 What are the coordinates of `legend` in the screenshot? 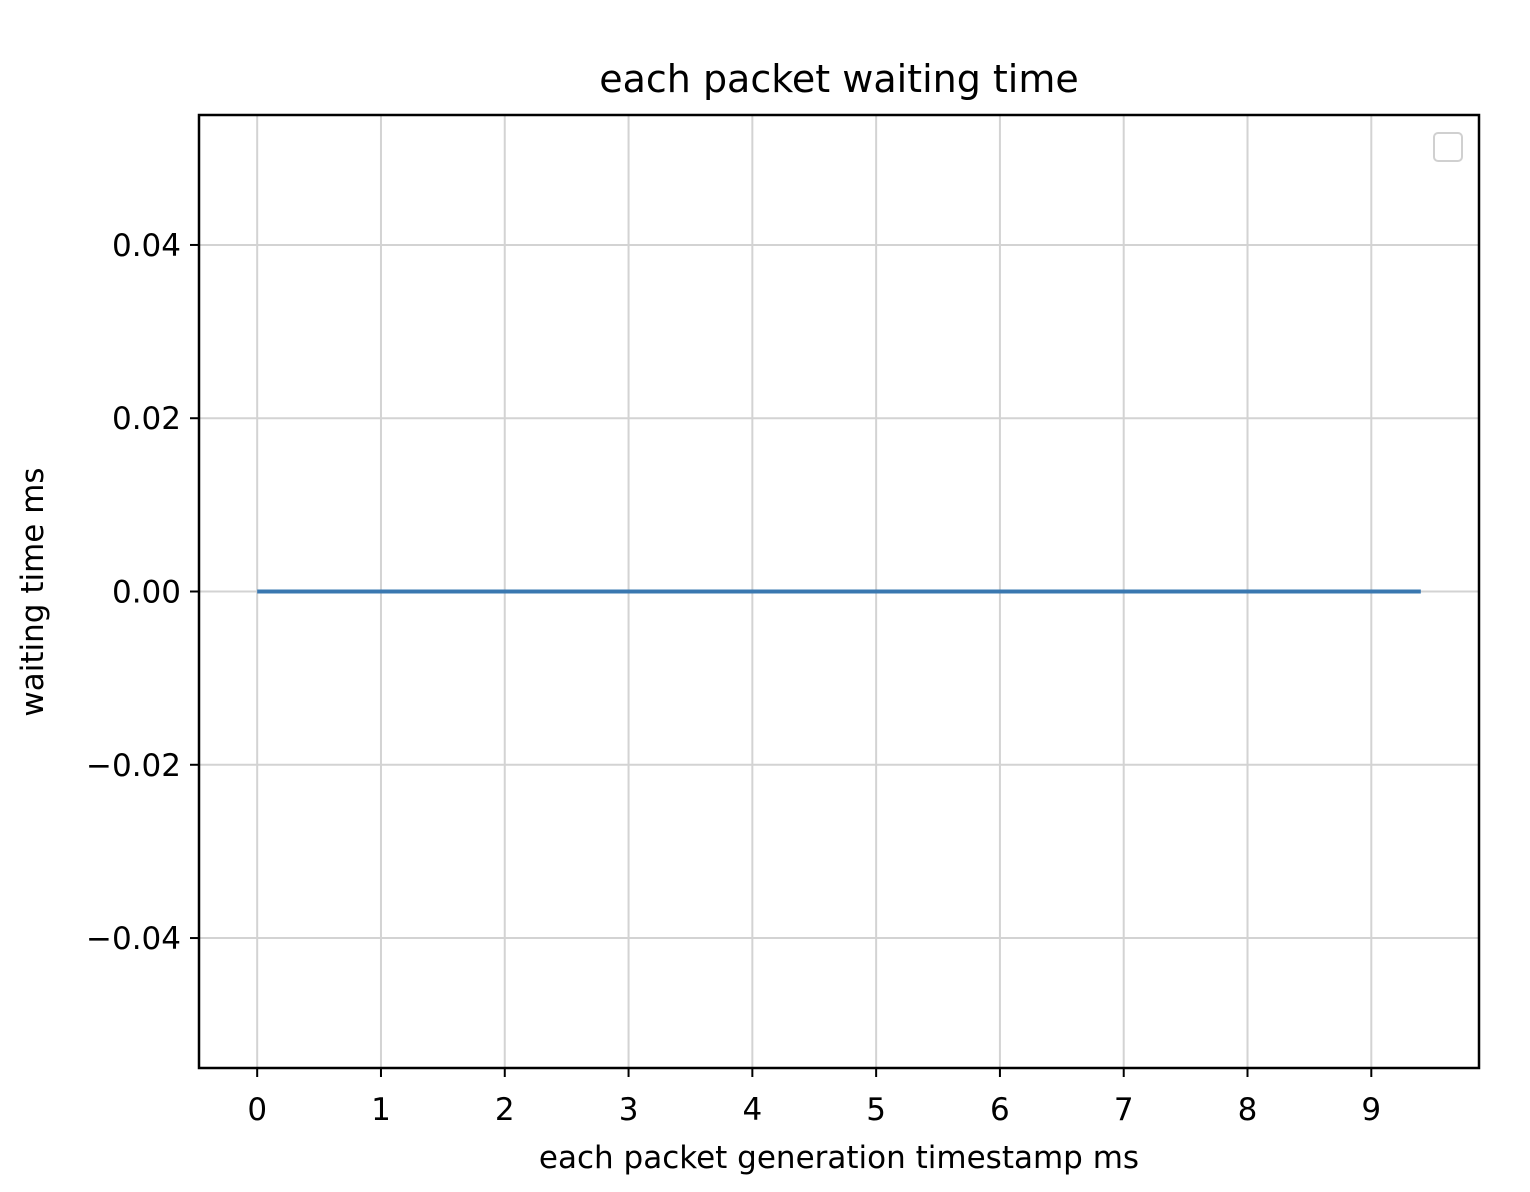 It's located at (1448, 147).